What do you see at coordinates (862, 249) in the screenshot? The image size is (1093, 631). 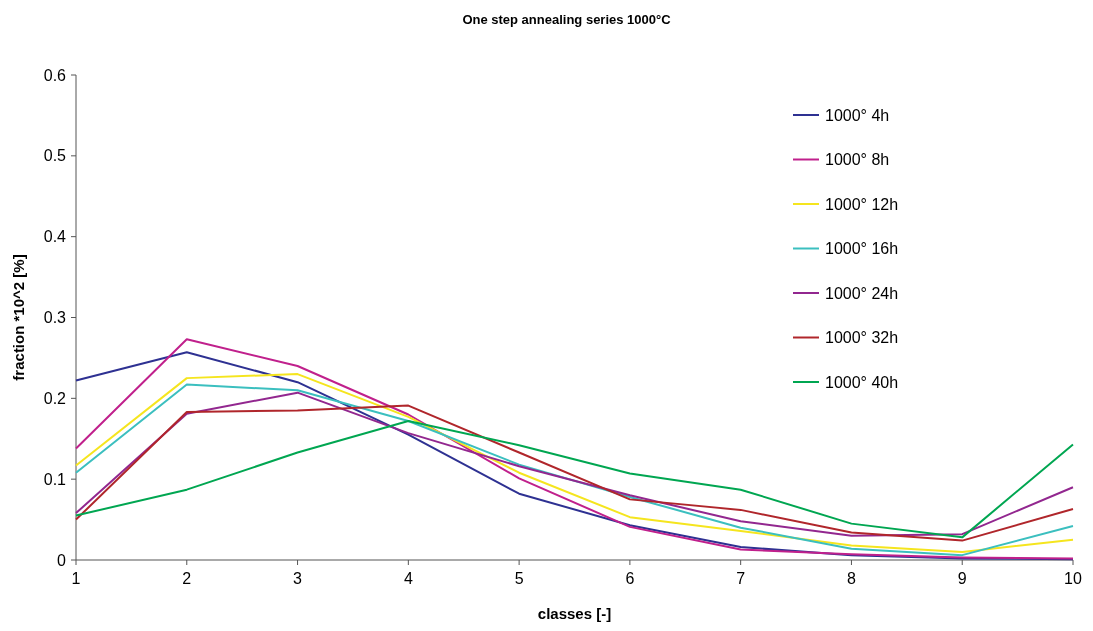 I see `legend-label: 1000° 16h` at bounding box center [862, 249].